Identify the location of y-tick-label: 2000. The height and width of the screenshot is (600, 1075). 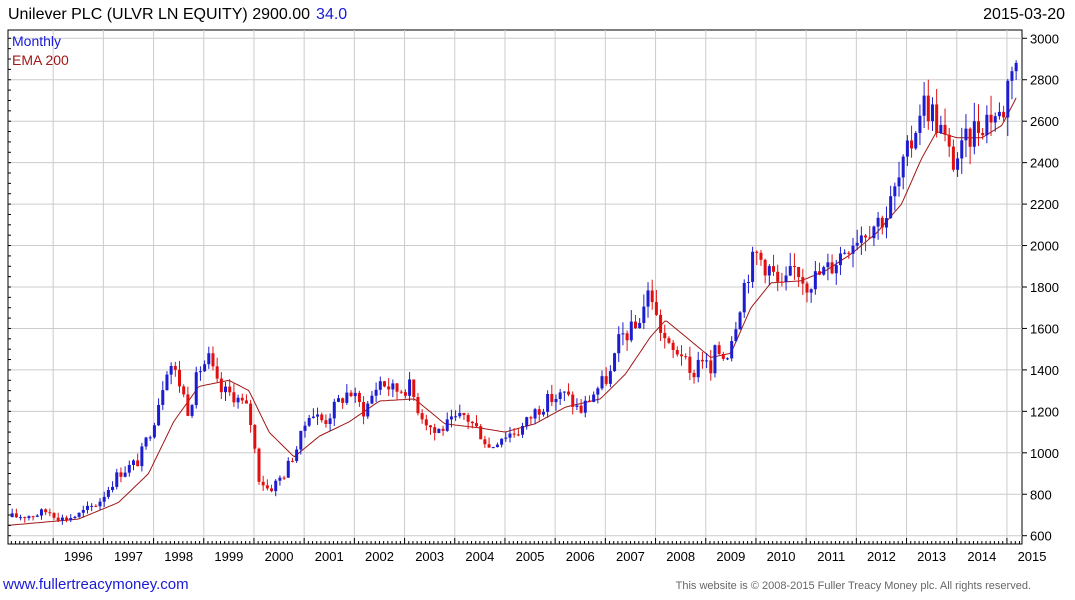
(1044, 246).